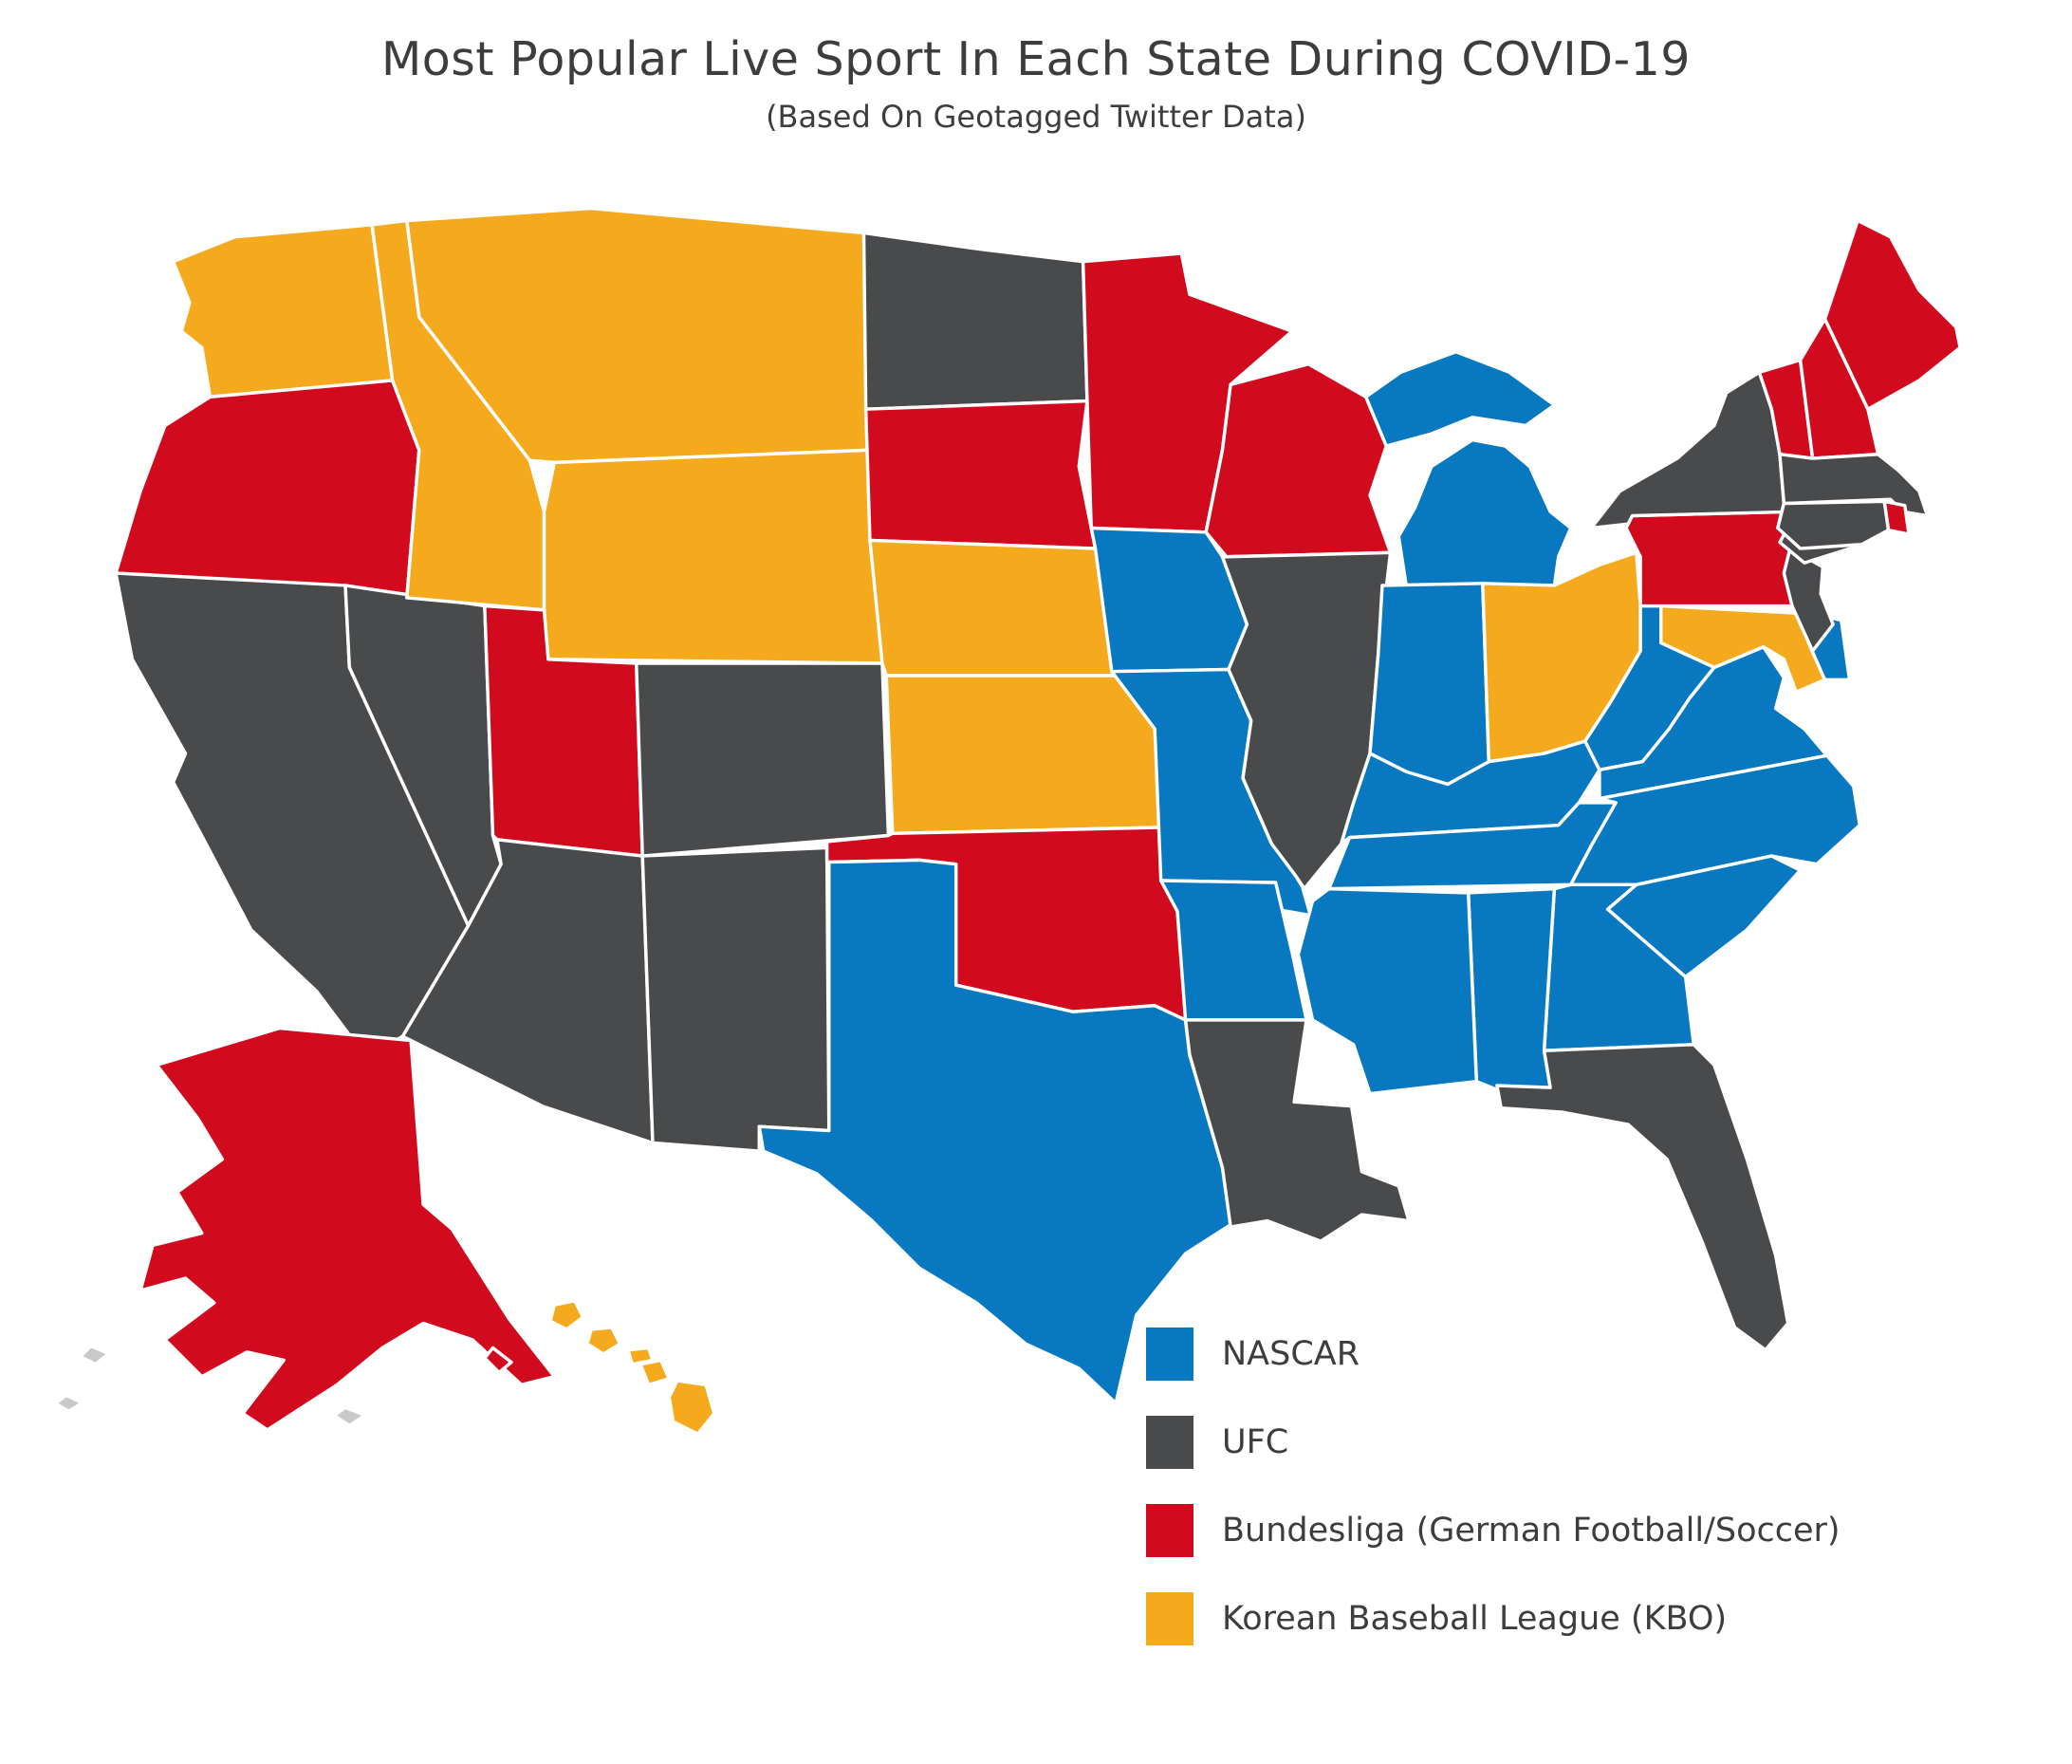 This screenshot has height=1764, width=2072. What do you see at coordinates (1833, 524) in the screenshot?
I see `state-connecticut` at bounding box center [1833, 524].